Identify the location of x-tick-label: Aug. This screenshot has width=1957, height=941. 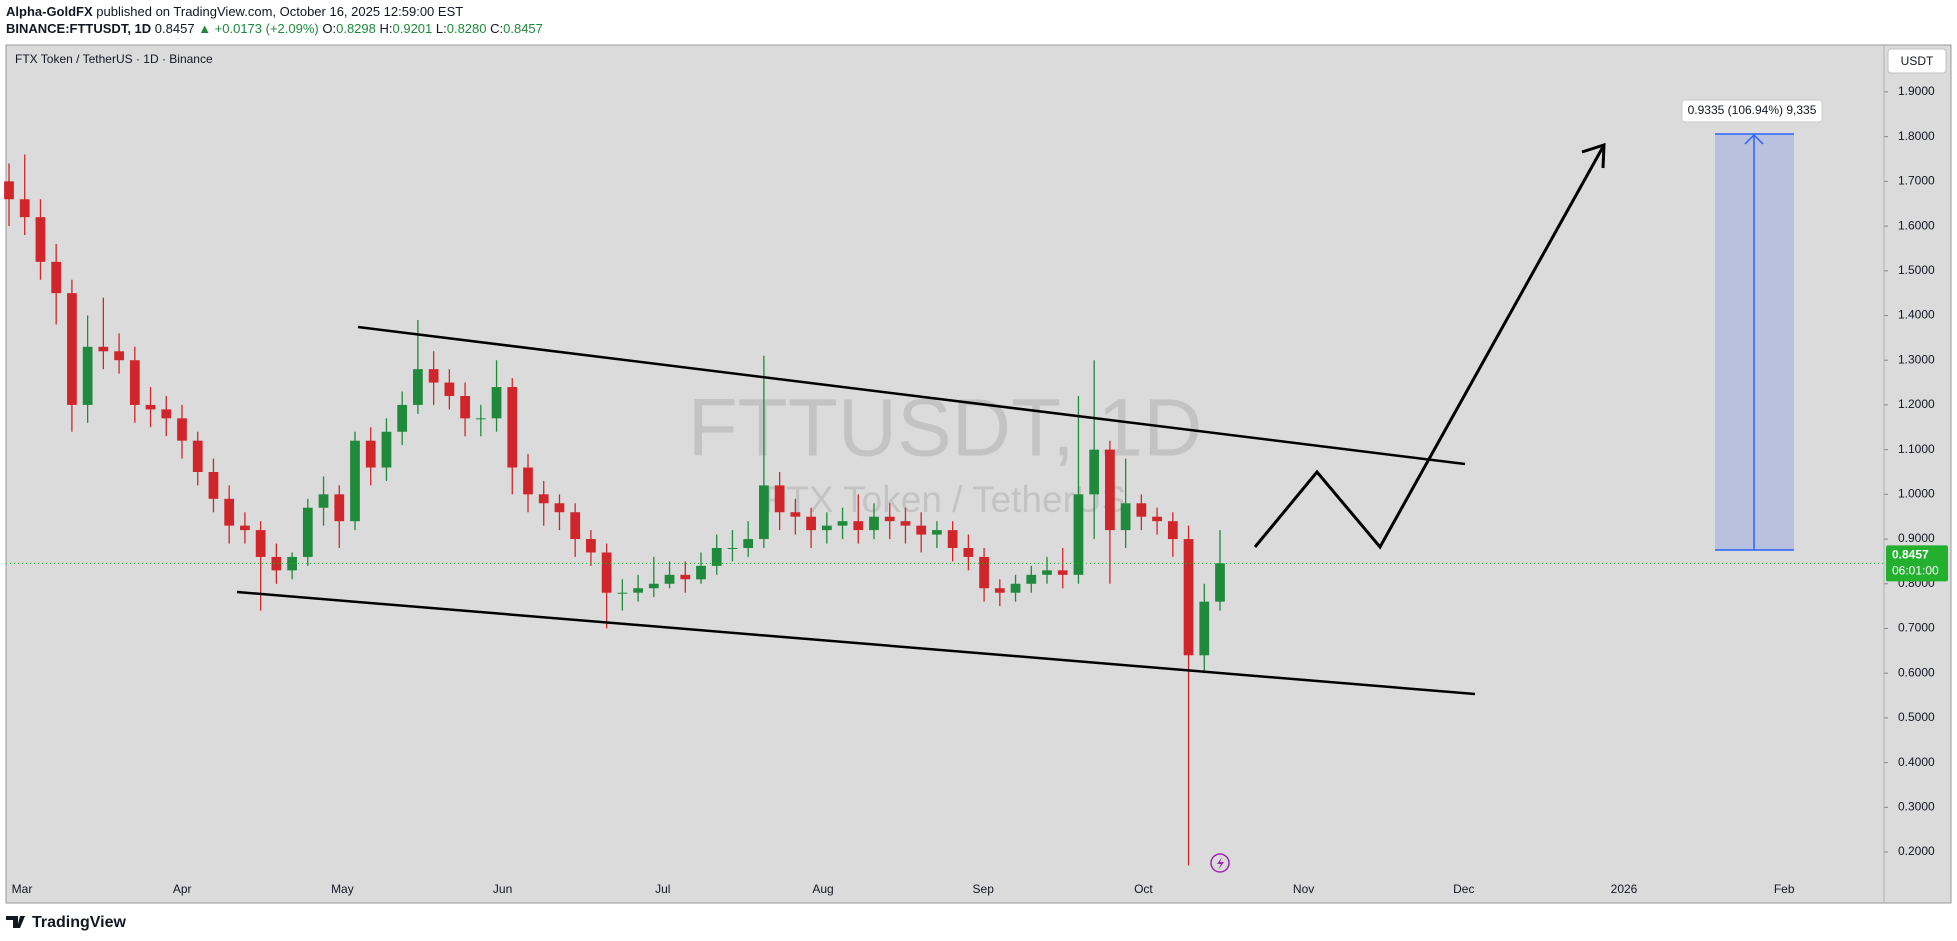
(822, 889).